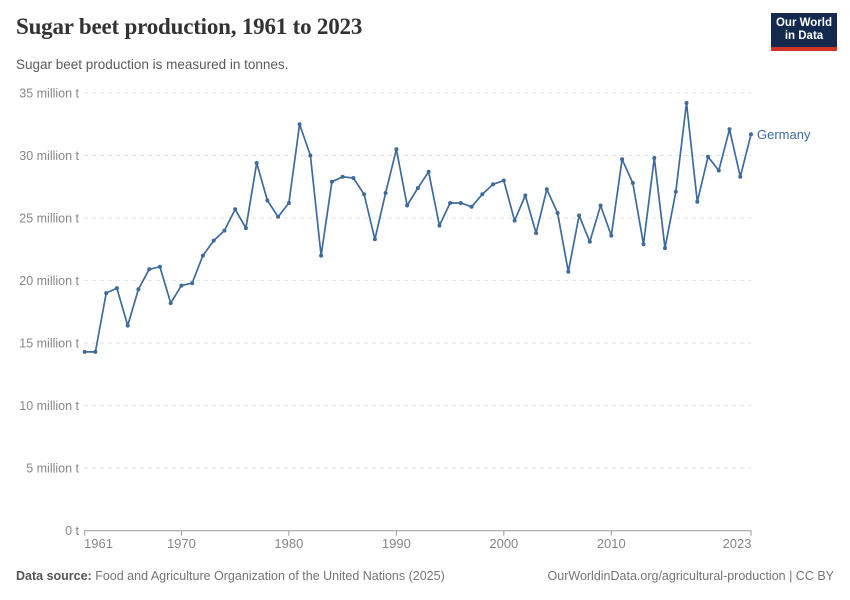 The image size is (850, 600). I want to click on owid-logo-line2: in Data, so click(804, 36).